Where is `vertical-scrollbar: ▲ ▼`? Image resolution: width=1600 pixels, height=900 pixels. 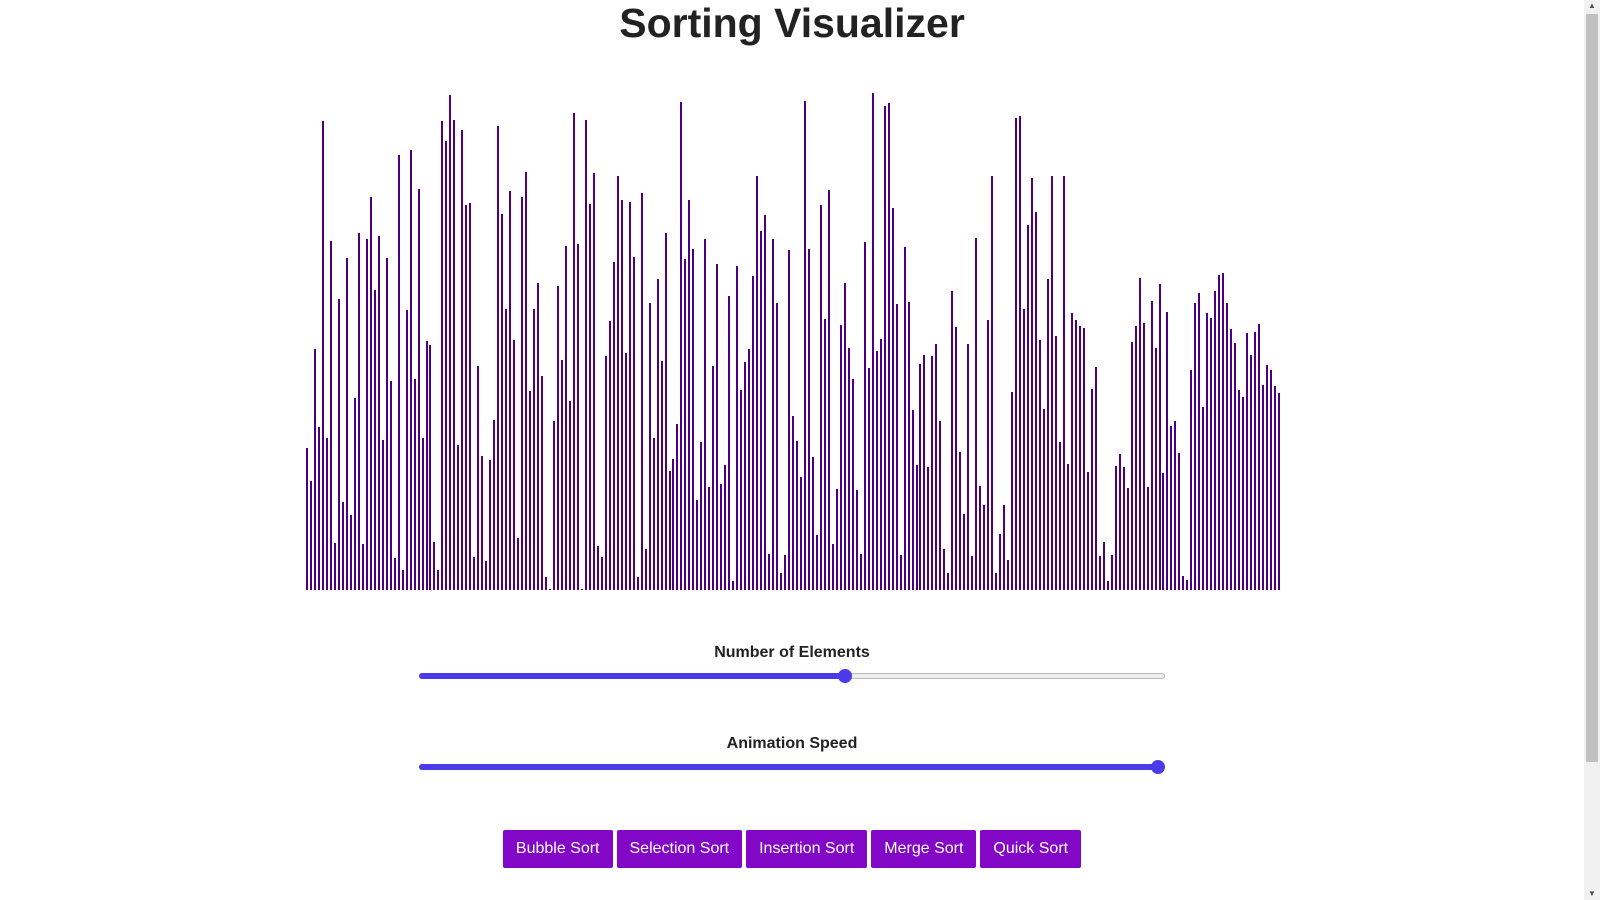 vertical-scrollbar: ▲ ▼ is located at coordinates (1592, 450).